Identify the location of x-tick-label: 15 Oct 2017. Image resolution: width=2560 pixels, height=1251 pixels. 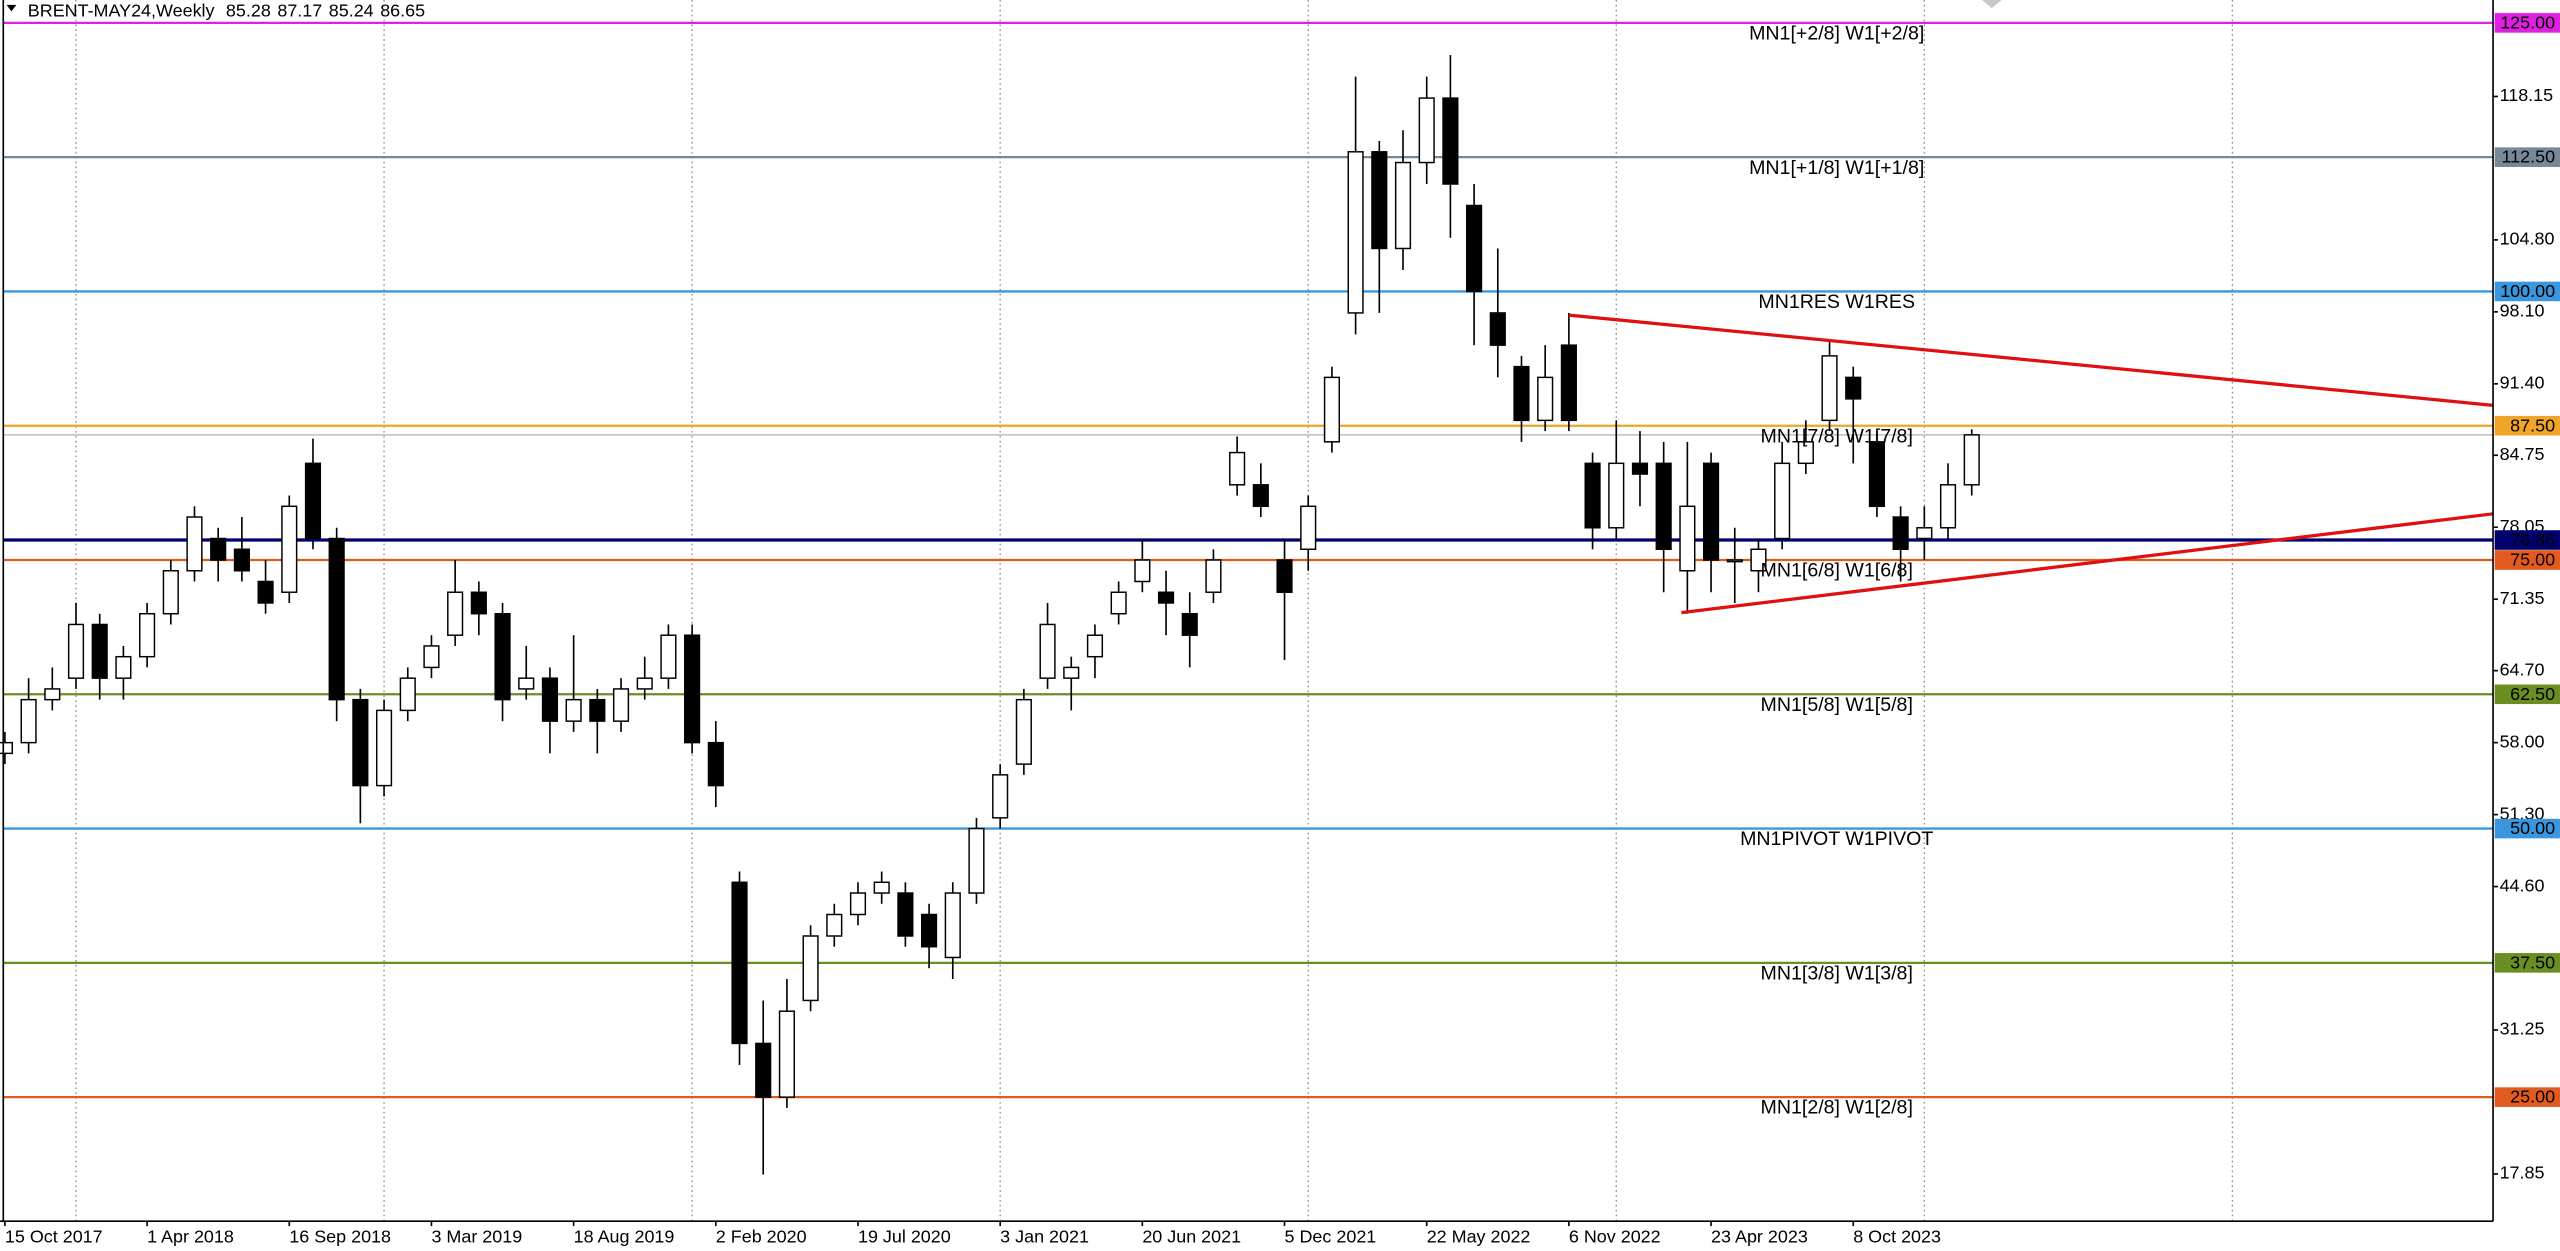
(54, 1236).